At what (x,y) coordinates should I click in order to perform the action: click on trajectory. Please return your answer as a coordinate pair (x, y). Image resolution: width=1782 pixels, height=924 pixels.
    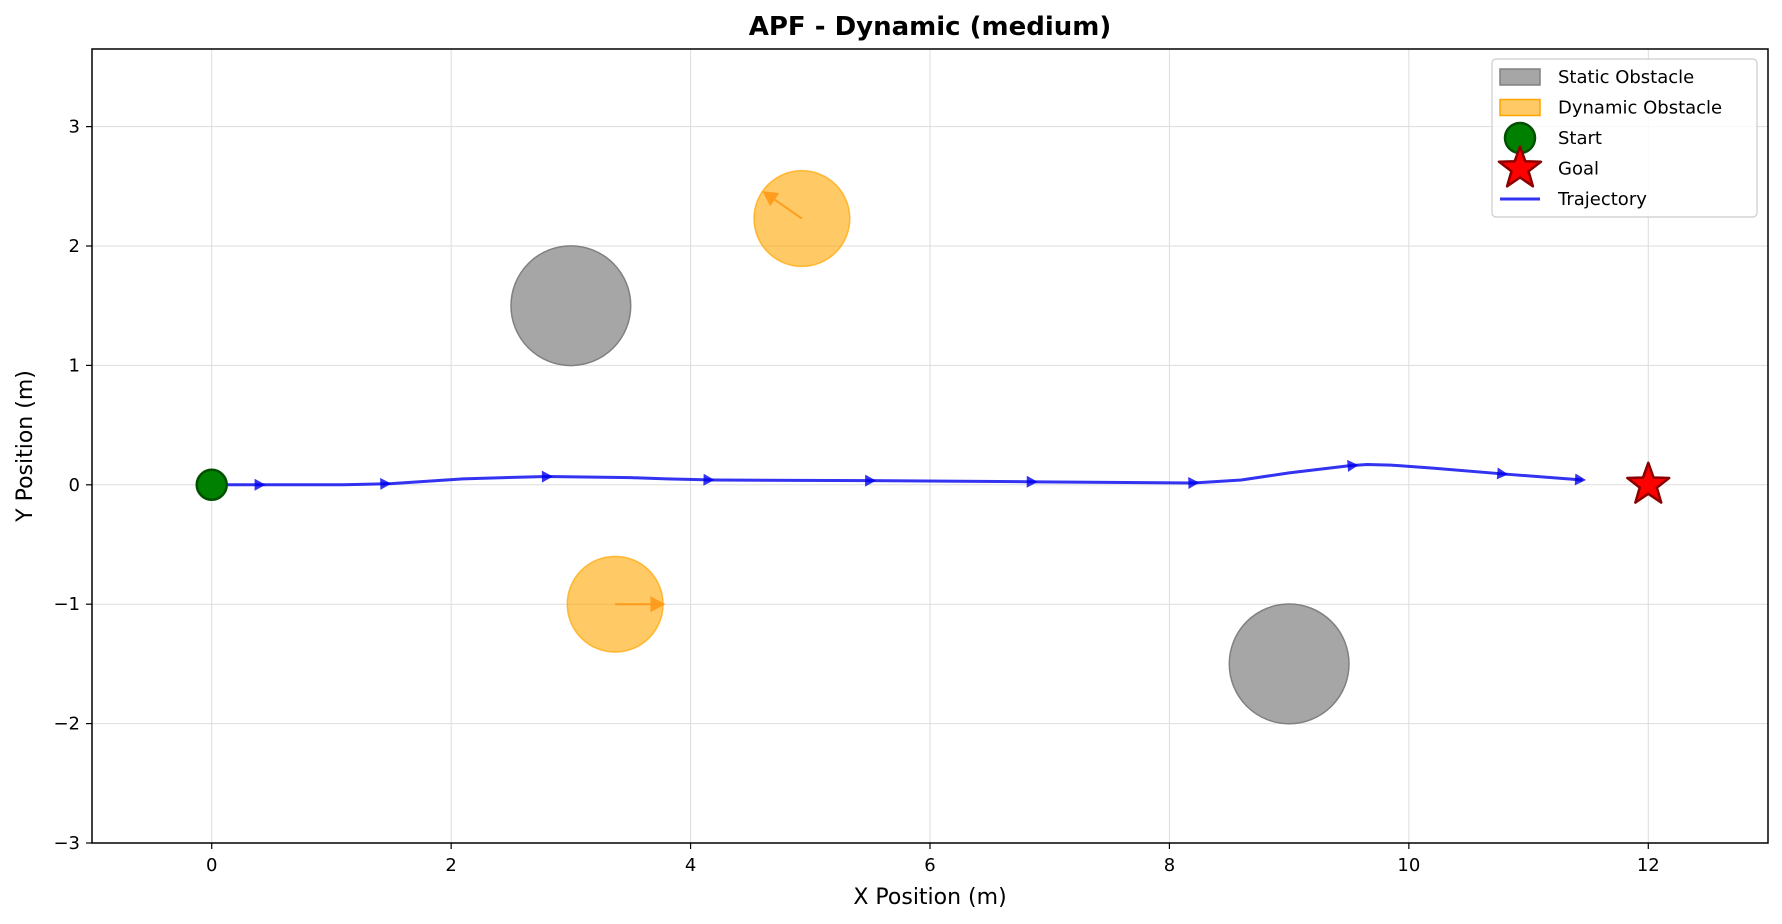
    Looking at the image, I should click on (899, 475).